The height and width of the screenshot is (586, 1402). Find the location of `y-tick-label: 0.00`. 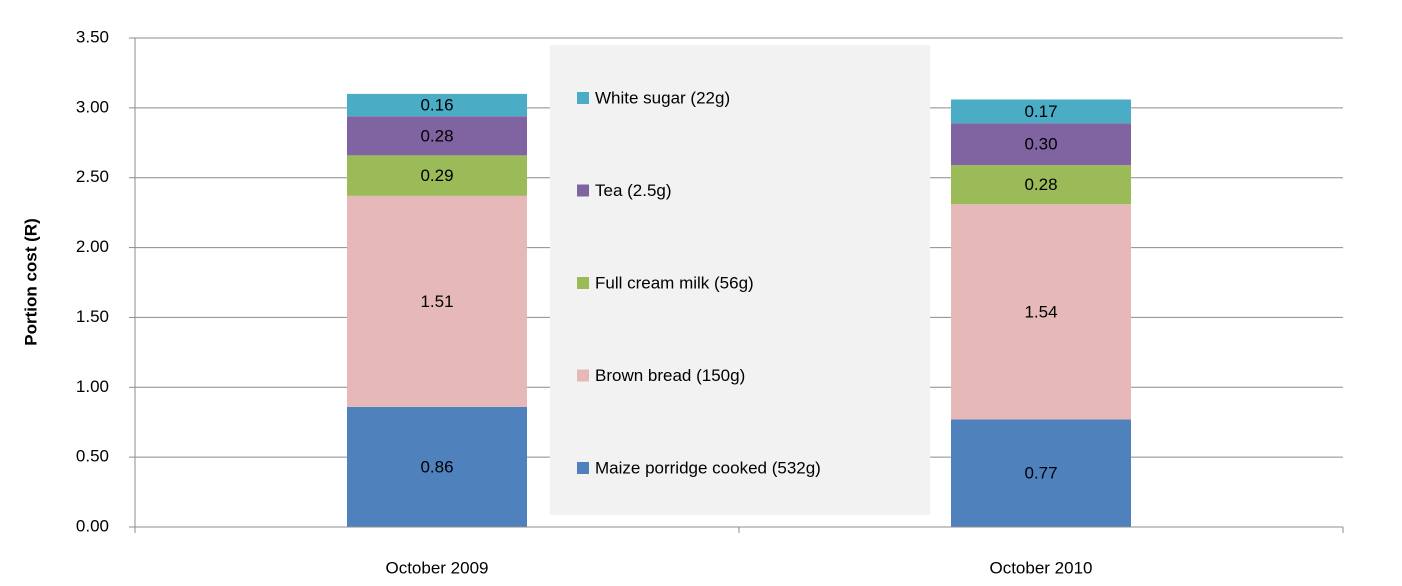

y-tick-label: 0.00 is located at coordinates (92, 525).